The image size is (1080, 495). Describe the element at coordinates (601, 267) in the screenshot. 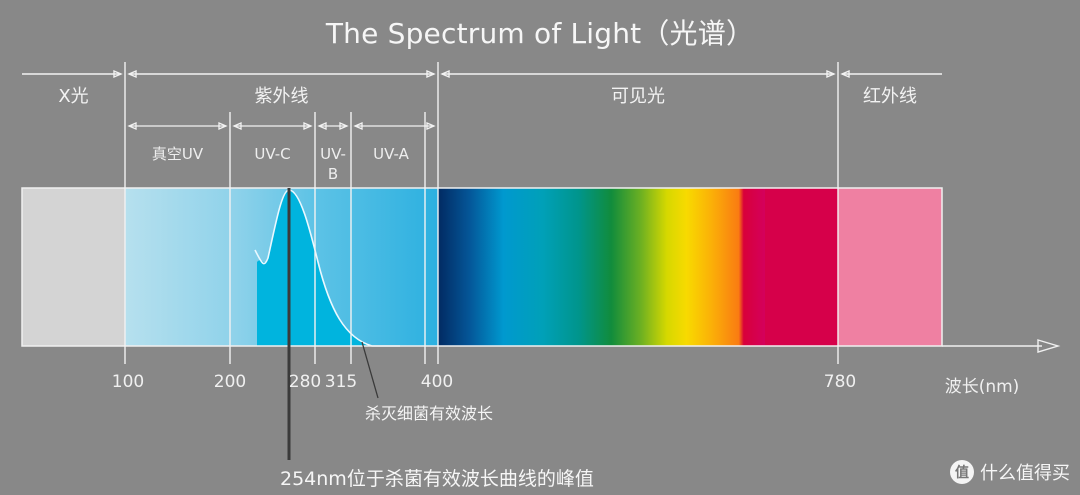

I see `visible-band` at that location.